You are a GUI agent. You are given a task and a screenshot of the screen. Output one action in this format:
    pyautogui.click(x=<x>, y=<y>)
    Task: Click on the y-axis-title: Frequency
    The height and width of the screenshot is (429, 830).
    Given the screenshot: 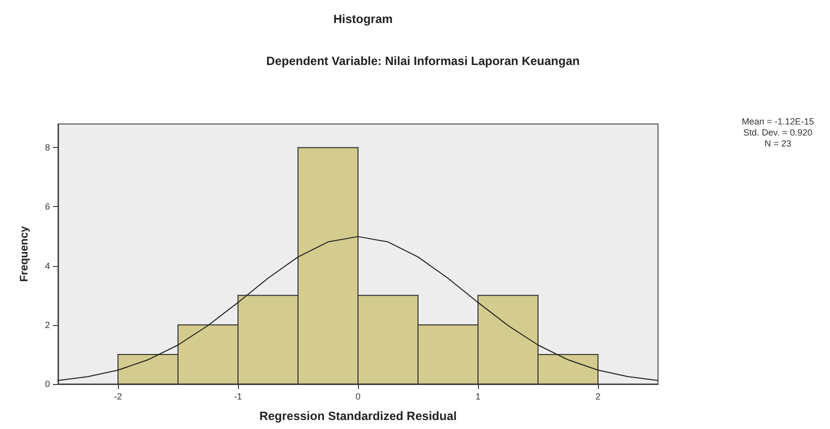 What is the action you would take?
    pyautogui.click(x=24, y=253)
    